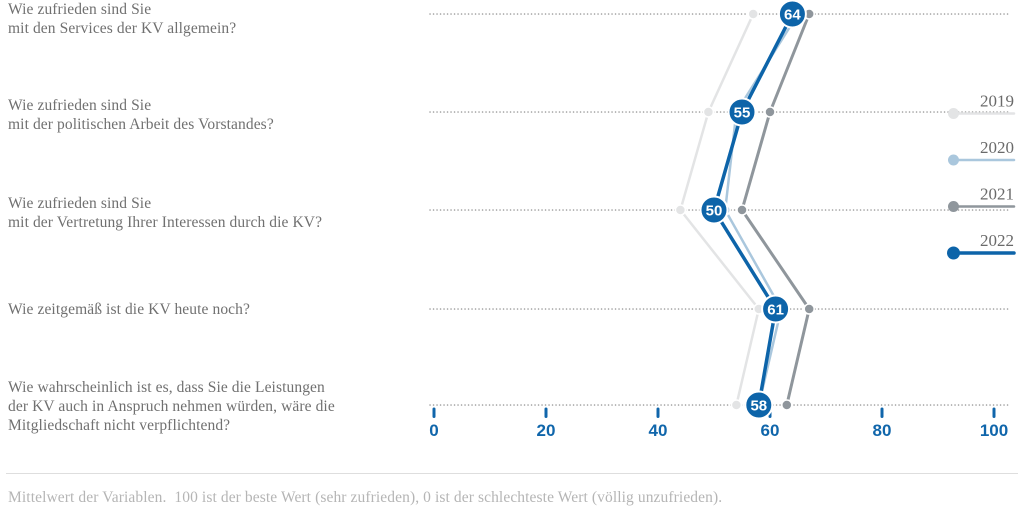 The height and width of the screenshot is (527, 1024). I want to click on marker-2019-row2, so click(680, 210).